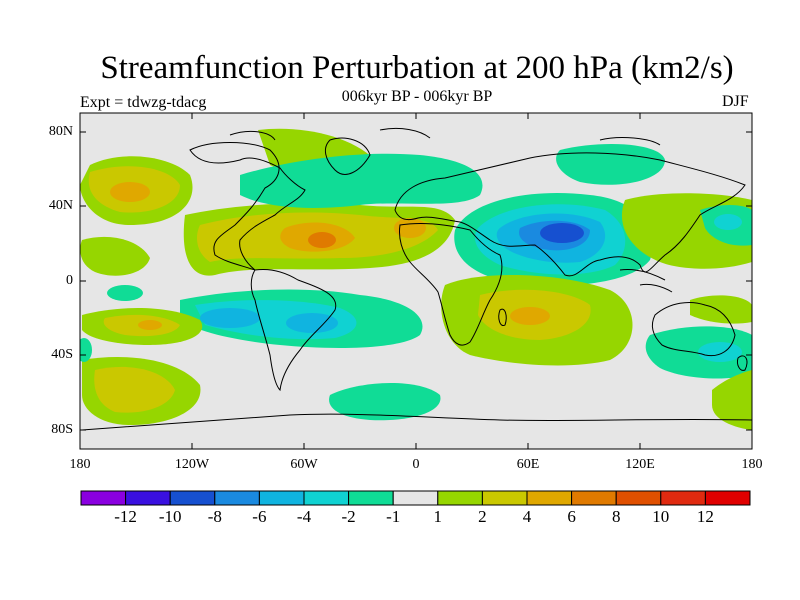 The height and width of the screenshot is (600, 800). What do you see at coordinates (347, 156) in the screenshot?
I see `greenland` at bounding box center [347, 156].